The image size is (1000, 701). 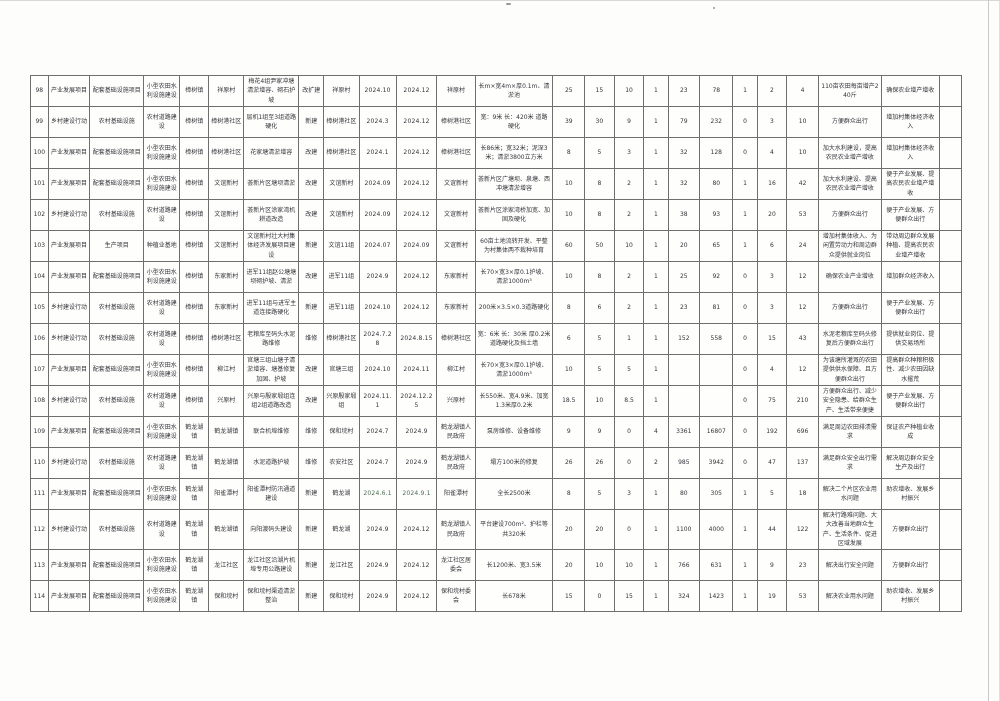 I want to click on col-num-8: 6, so click(x=772, y=246).